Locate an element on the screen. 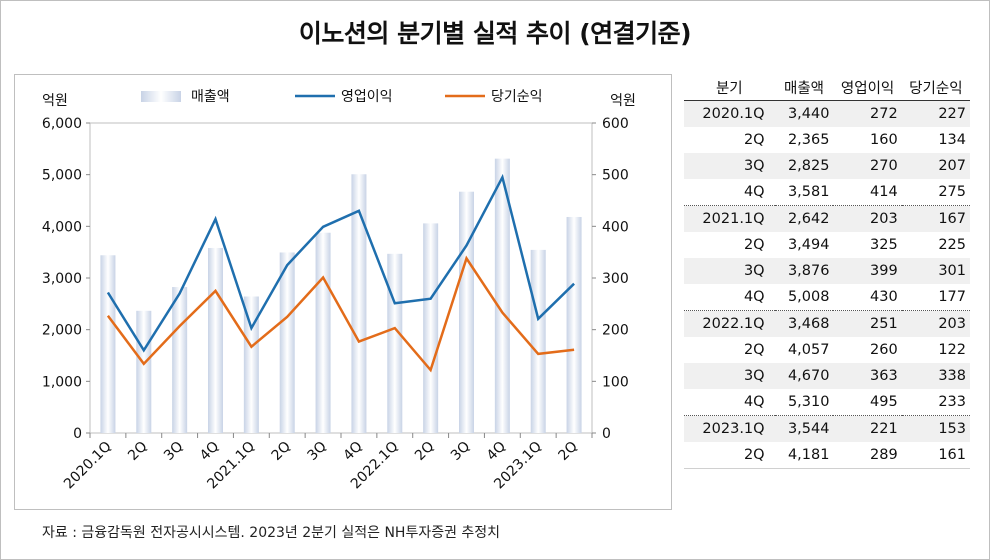 The image size is (990, 560). table-row: 2Q 2,365 160 134 is located at coordinates (827, 140).